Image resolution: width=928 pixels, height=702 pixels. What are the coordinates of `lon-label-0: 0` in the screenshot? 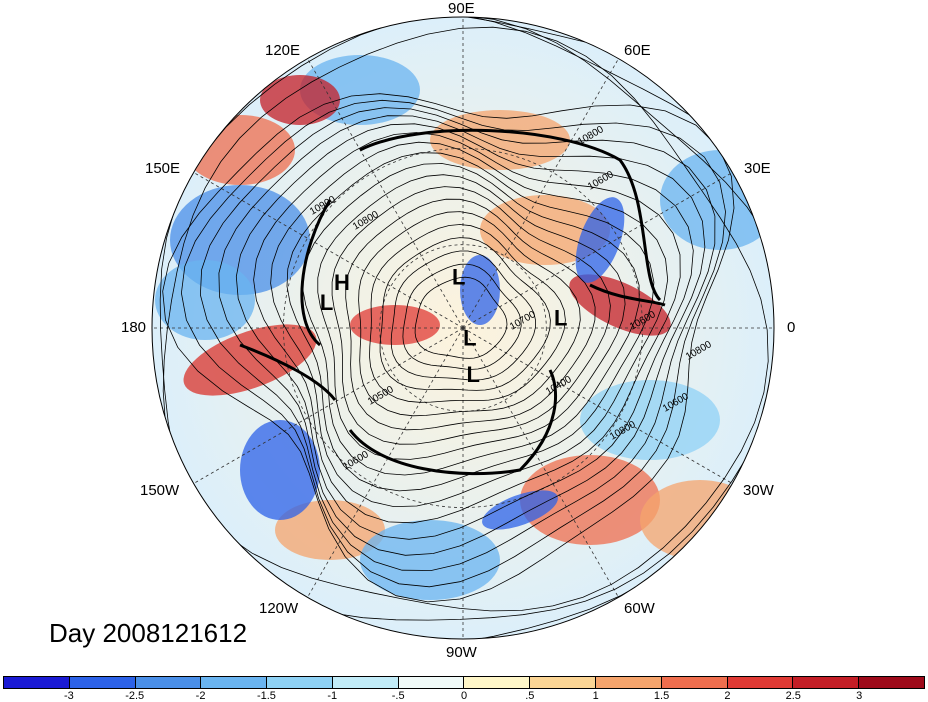 It's located at (791, 327).